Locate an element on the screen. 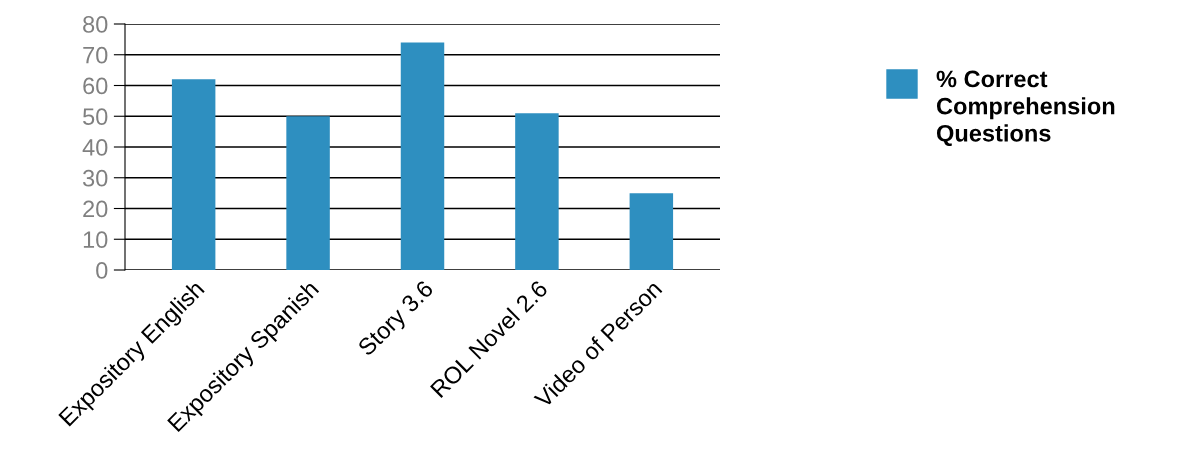 This screenshot has height=465, width=1183. y-tick-label: 40 is located at coordinates (95, 147).